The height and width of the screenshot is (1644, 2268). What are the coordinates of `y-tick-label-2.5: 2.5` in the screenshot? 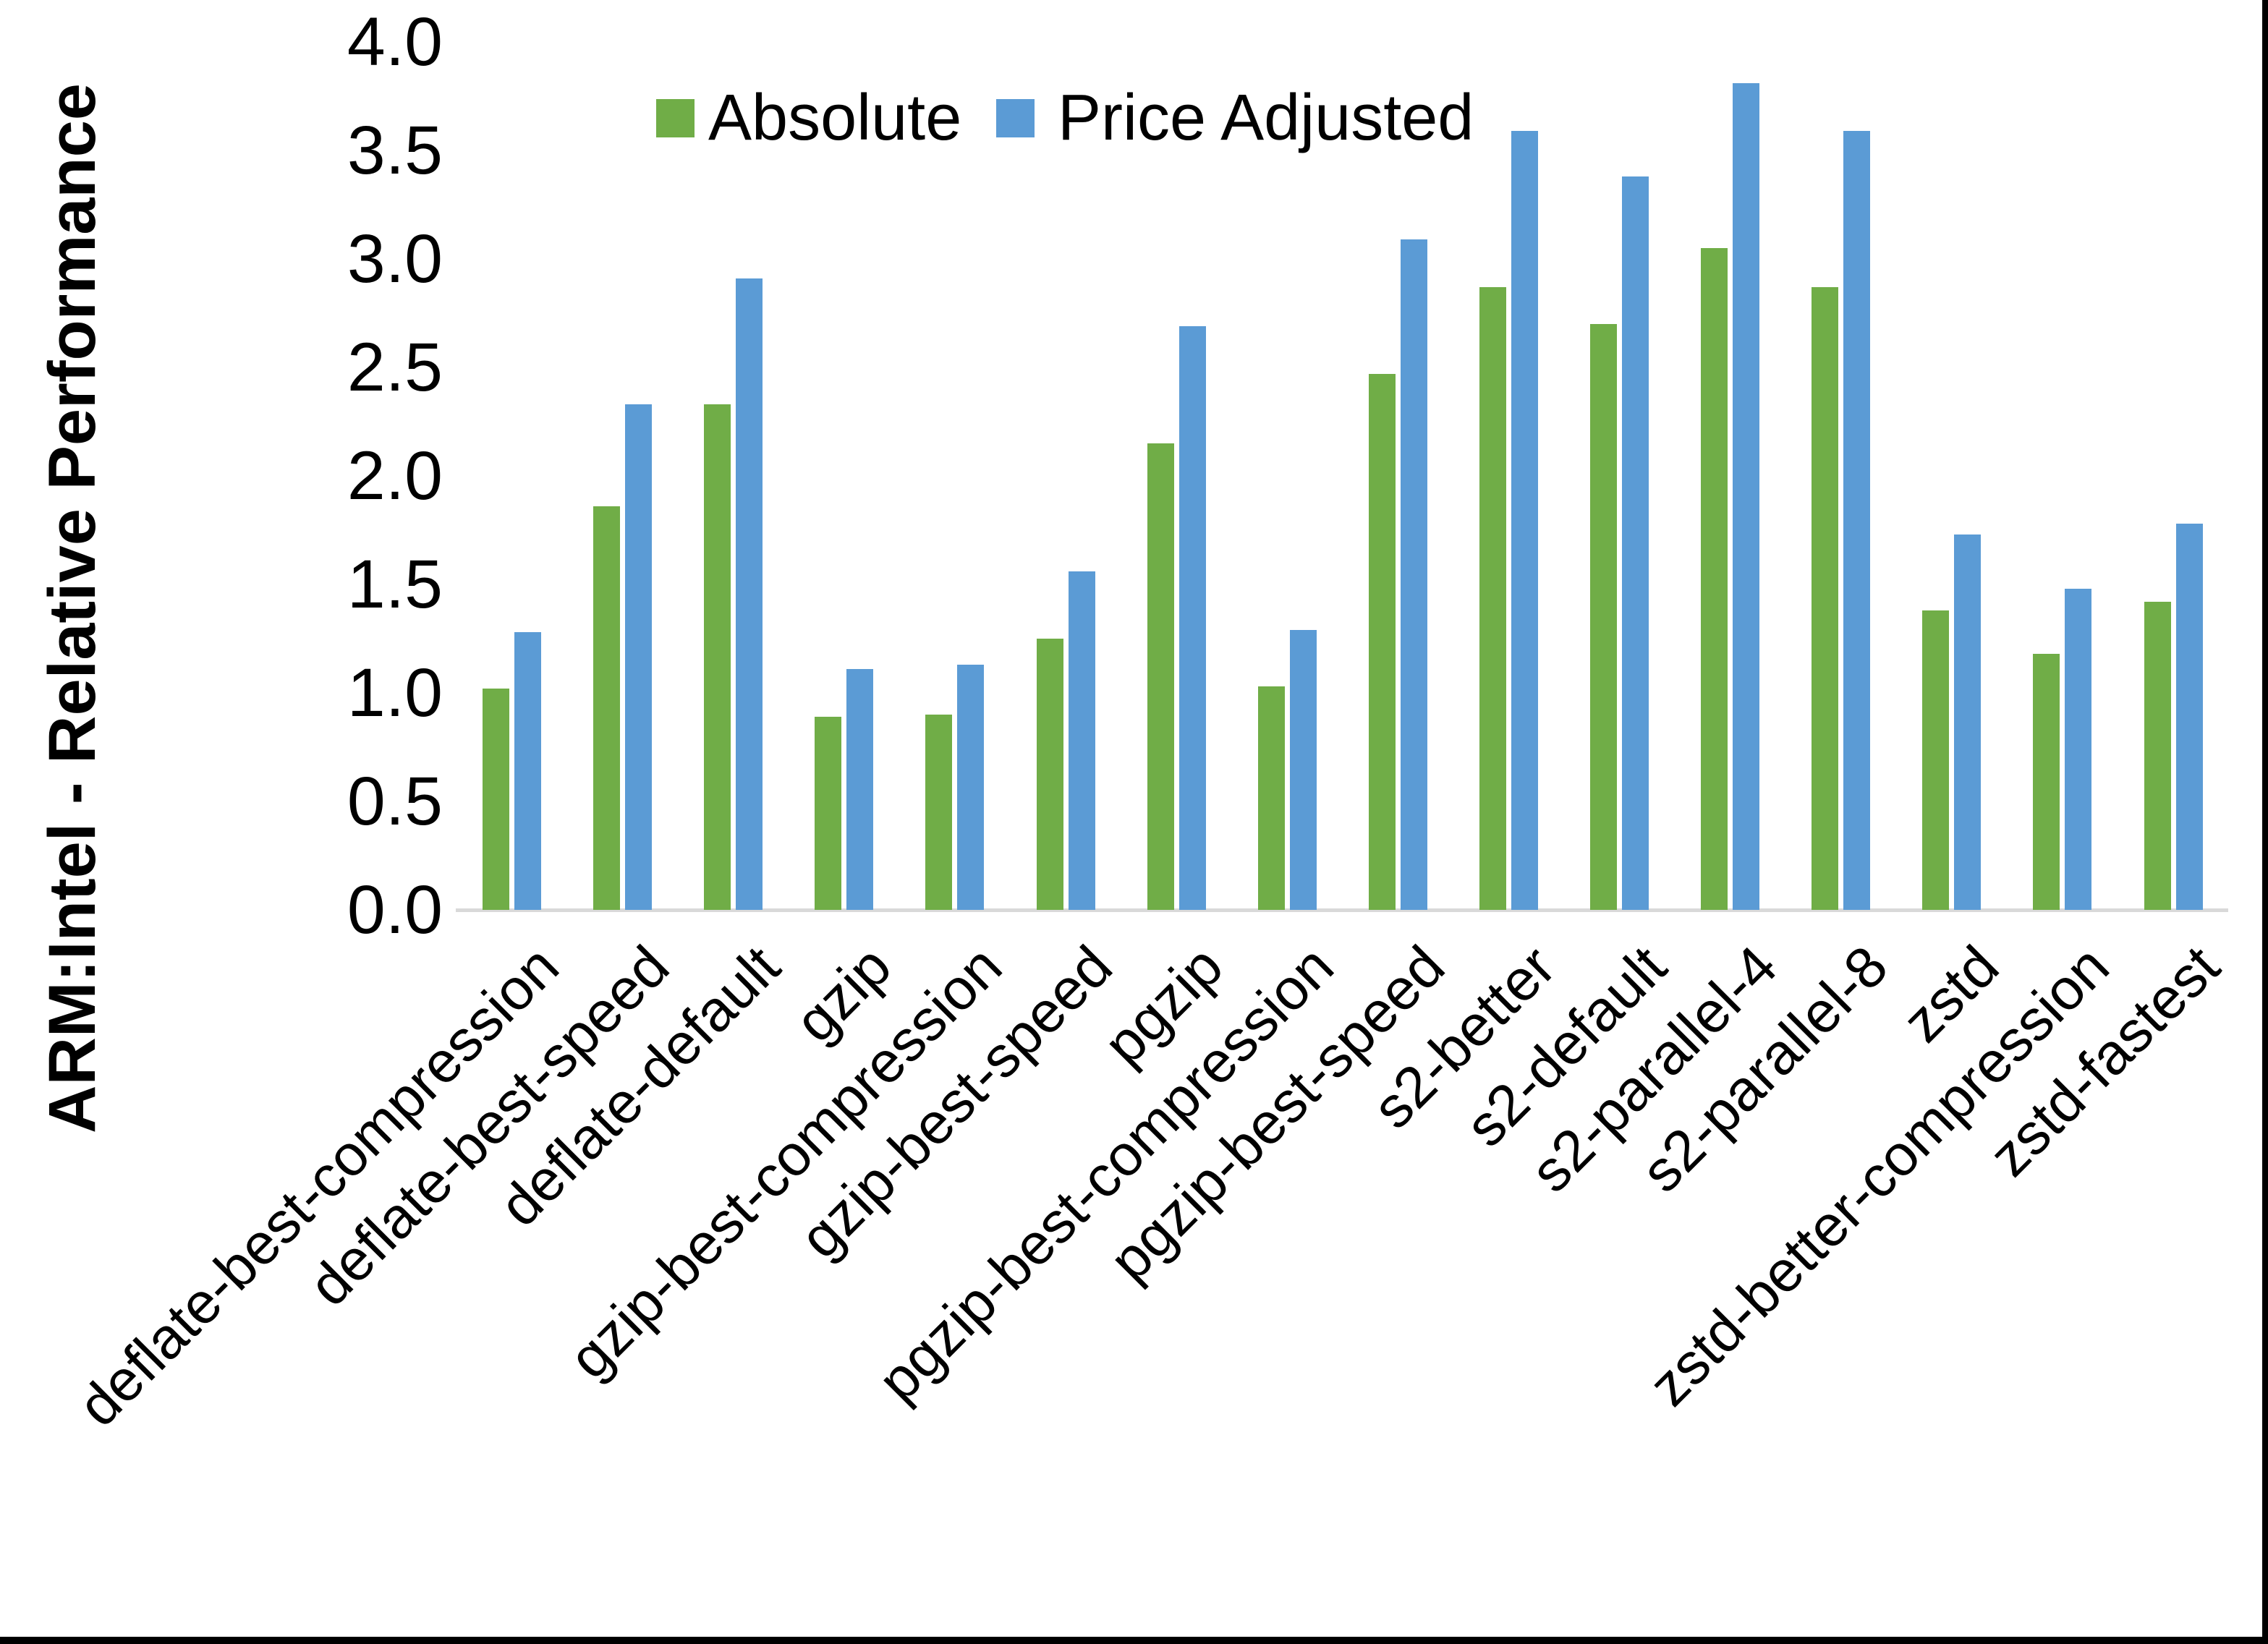 It's located at (395, 367).